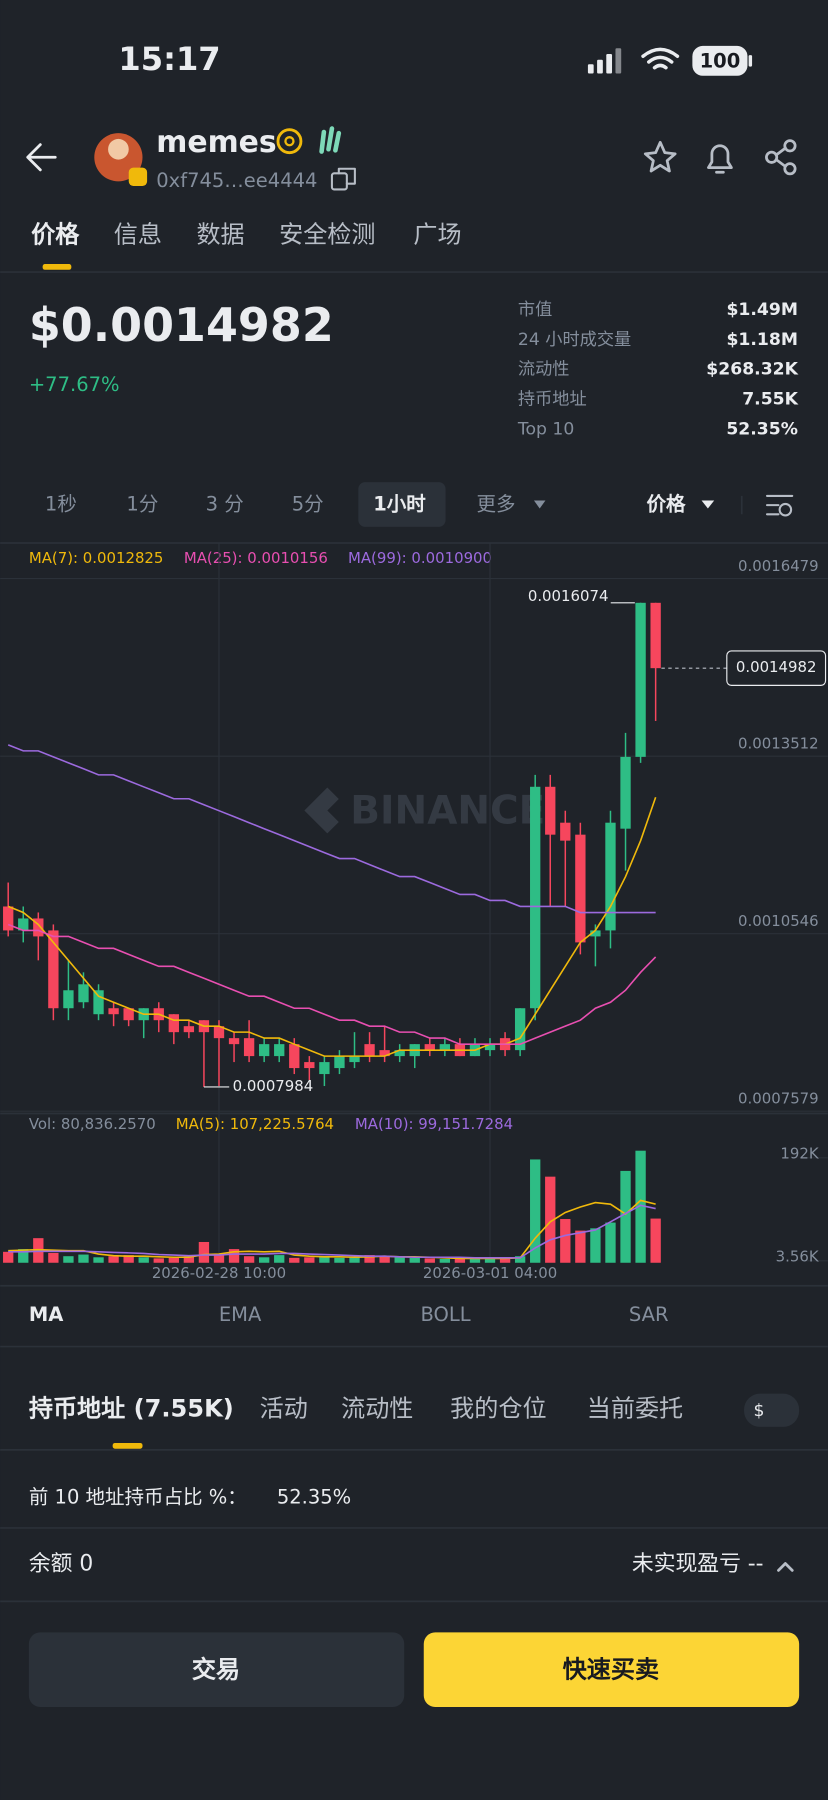  What do you see at coordinates (332, 984) in the screenshot?
I see `ma-line` at bounding box center [332, 984].